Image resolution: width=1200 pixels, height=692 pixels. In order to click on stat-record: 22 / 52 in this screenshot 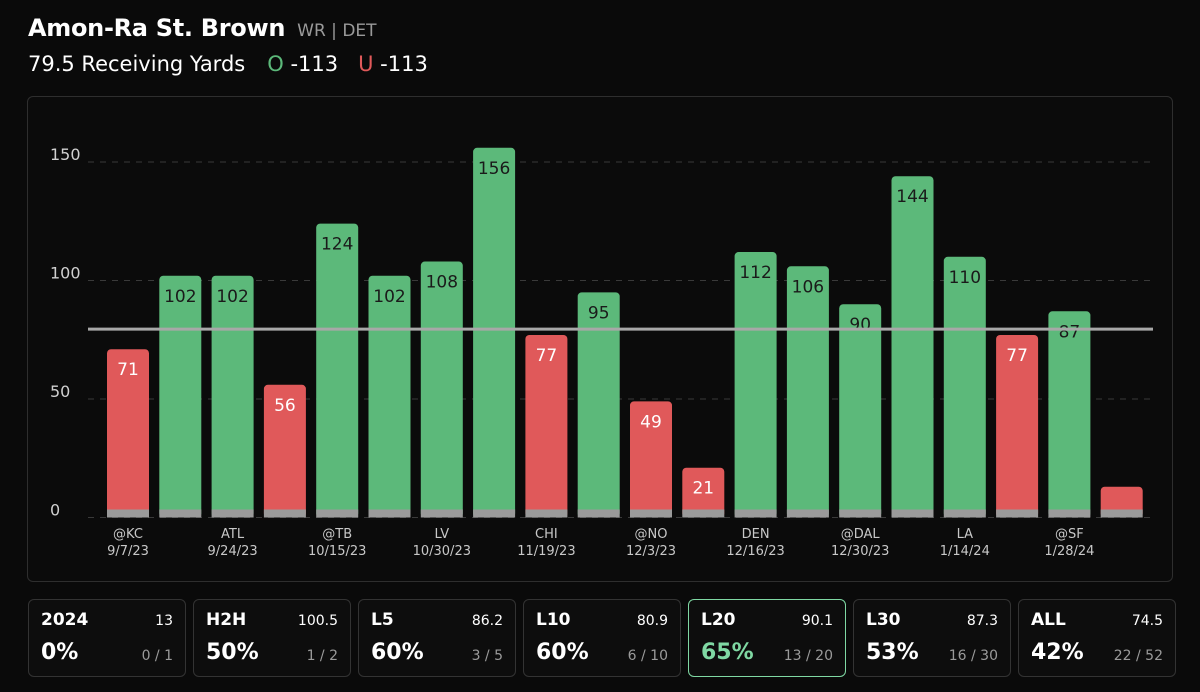, I will do `click(1138, 656)`.